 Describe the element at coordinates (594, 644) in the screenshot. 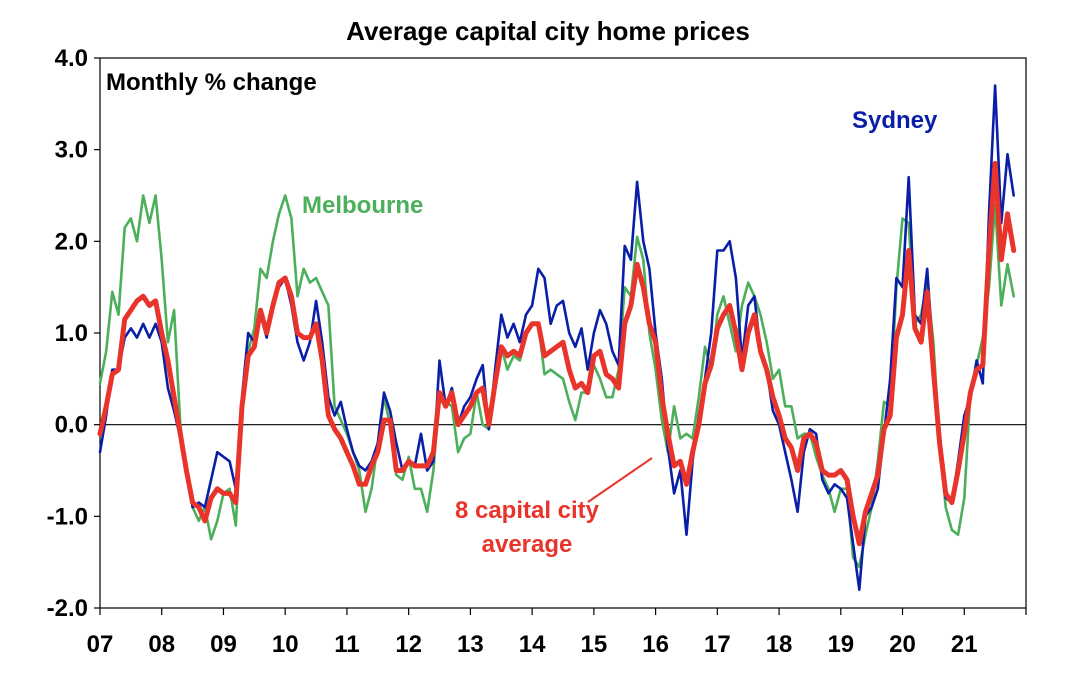

I see `x-tick-label: 15` at that location.